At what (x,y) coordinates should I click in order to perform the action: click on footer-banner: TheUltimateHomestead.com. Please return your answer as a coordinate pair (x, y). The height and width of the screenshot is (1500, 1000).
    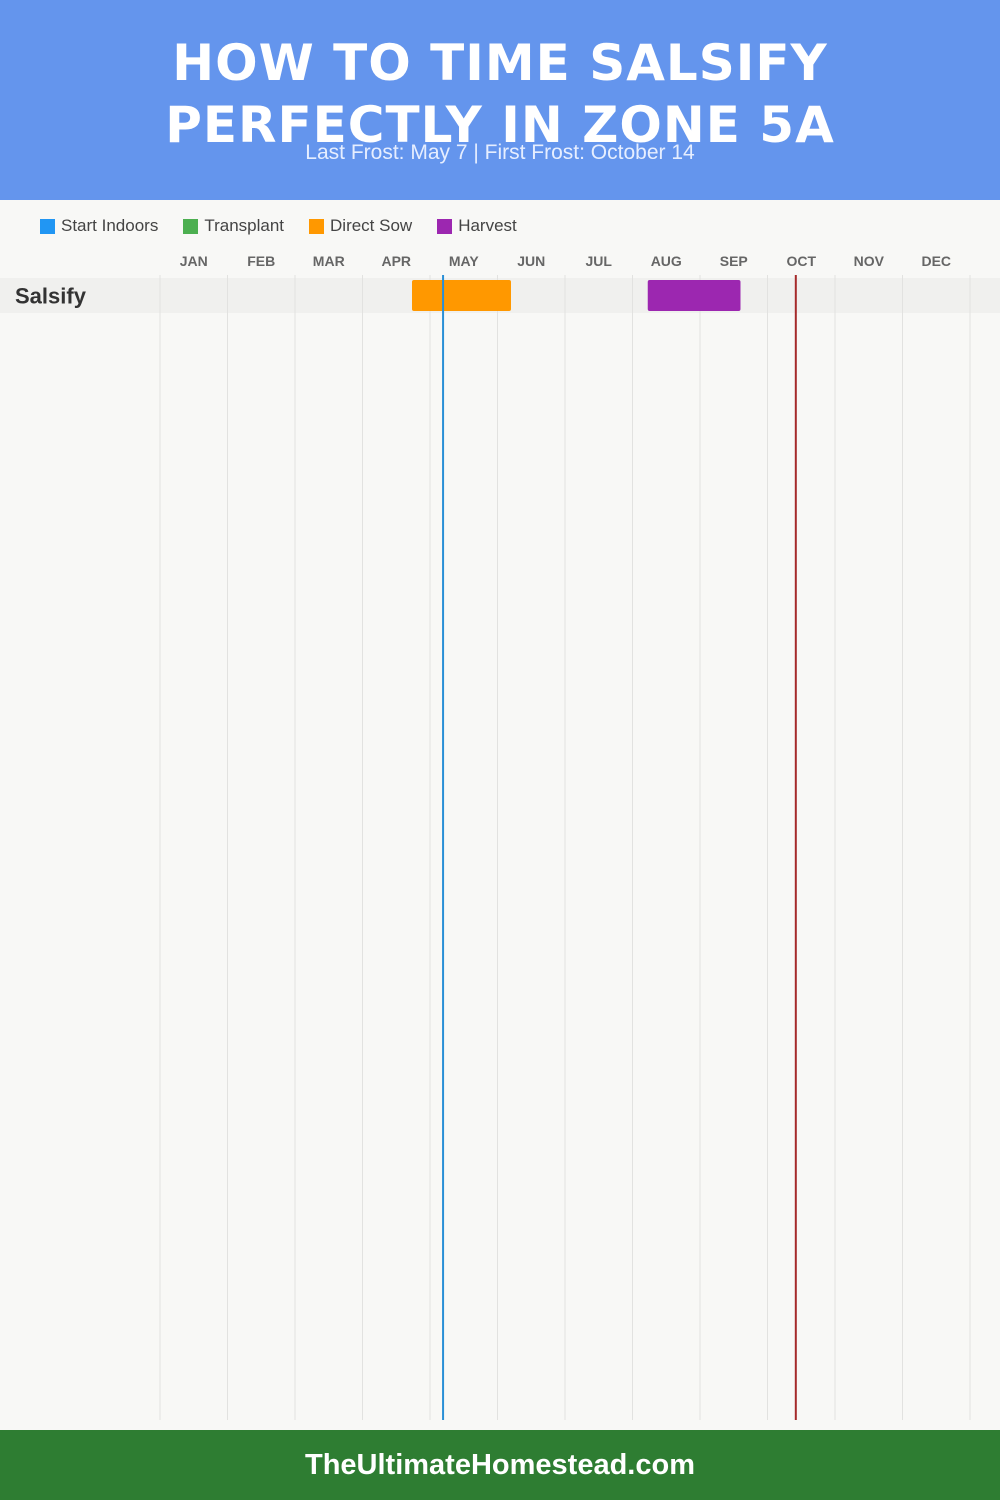
    Looking at the image, I should click on (500, 1465).